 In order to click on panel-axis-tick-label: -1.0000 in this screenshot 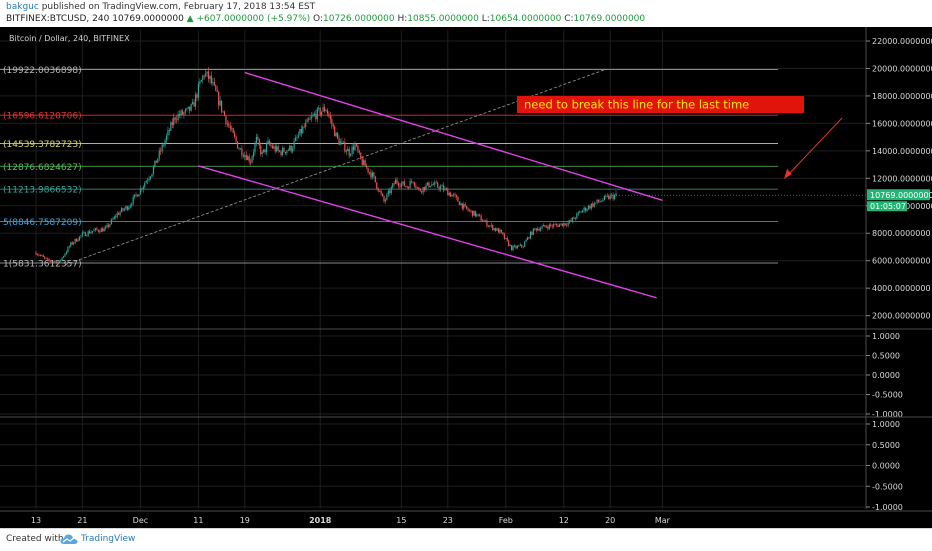, I will do `click(887, 414)`.